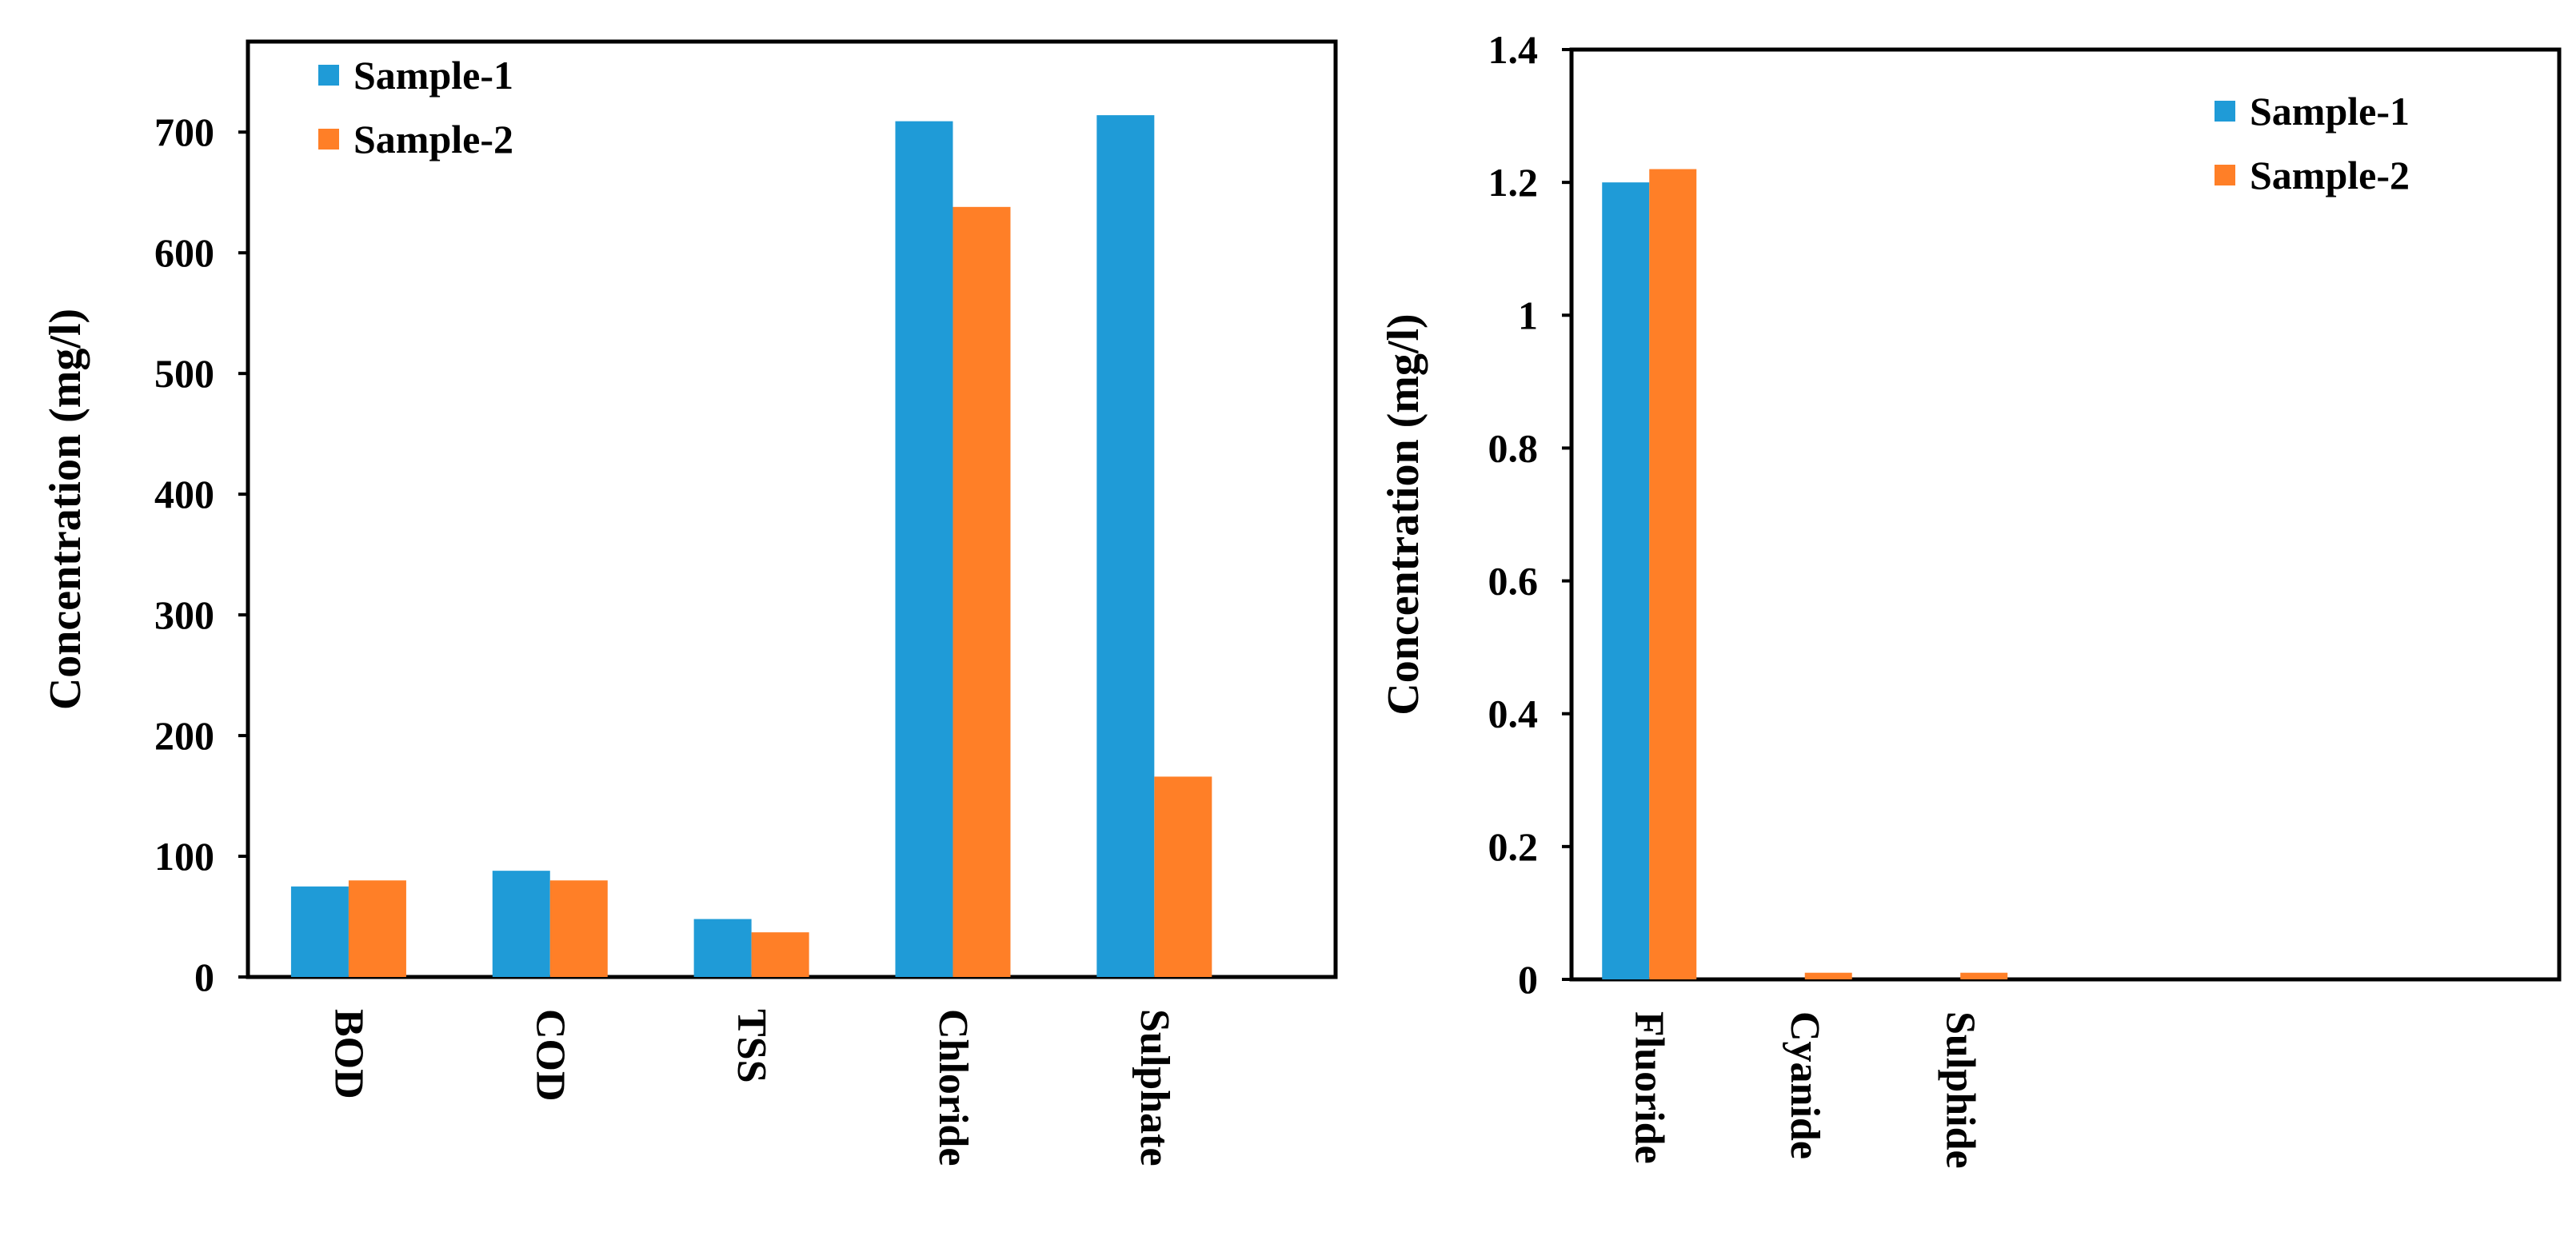 Image resolution: width=2576 pixels, height=1256 pixels. I want to click on y-tick-label: 0.8, so click(1514, 447).